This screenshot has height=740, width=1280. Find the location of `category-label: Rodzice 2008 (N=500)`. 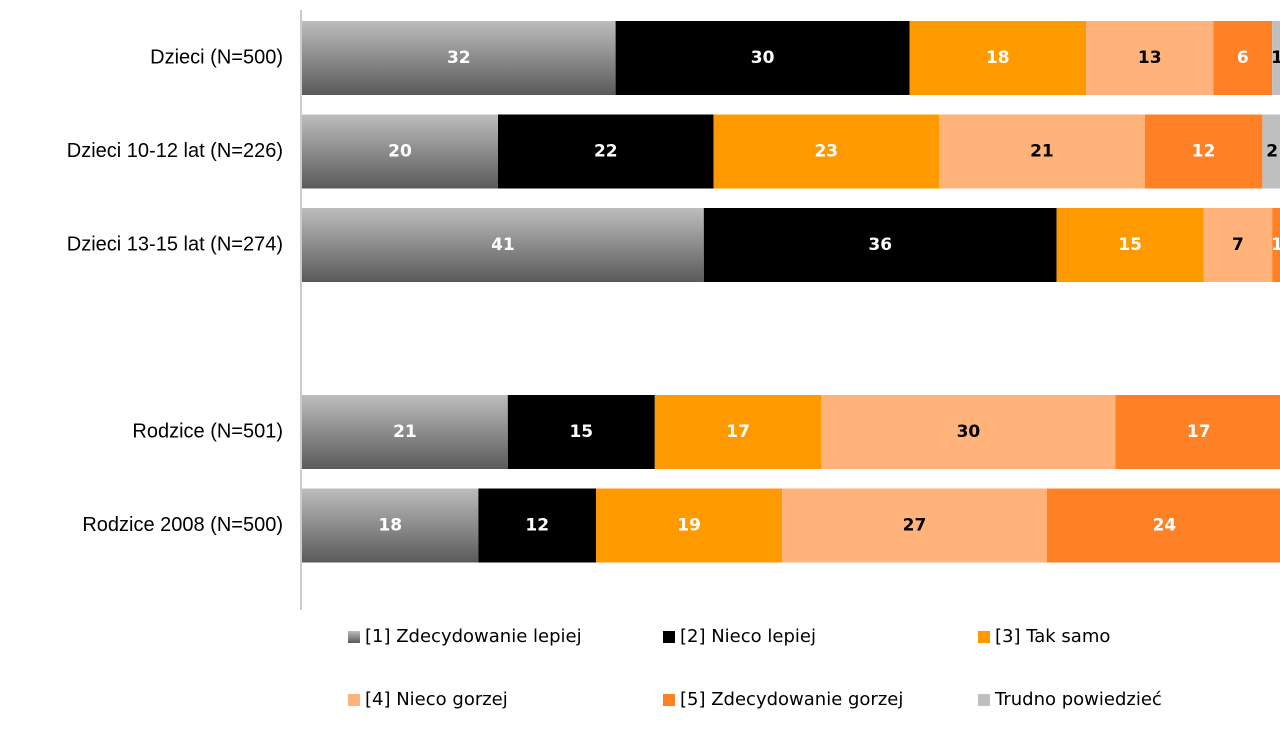

category-label: Rodzice 2008 (N=500) is located at coordinates (182, 525).